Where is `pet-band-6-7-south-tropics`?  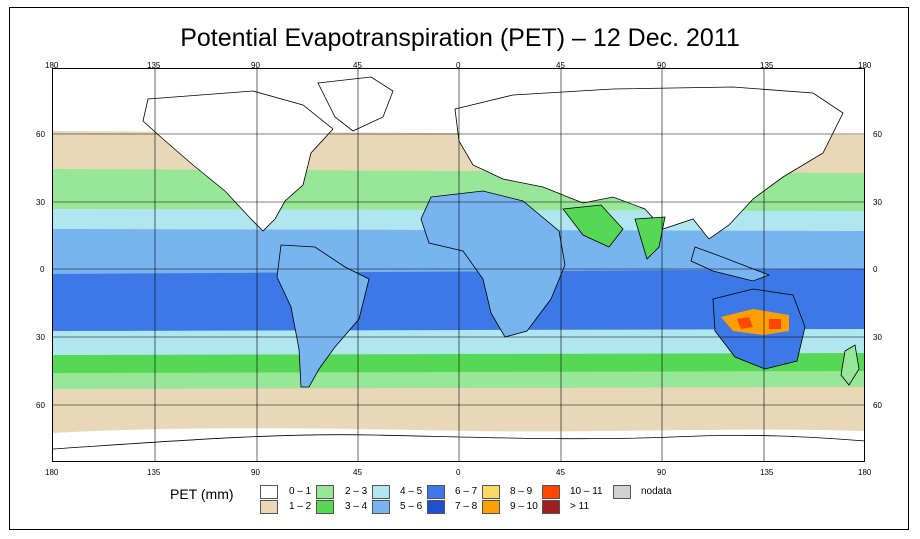 pet-band-6-7-south-tropics is located at coordinates (458, 302).